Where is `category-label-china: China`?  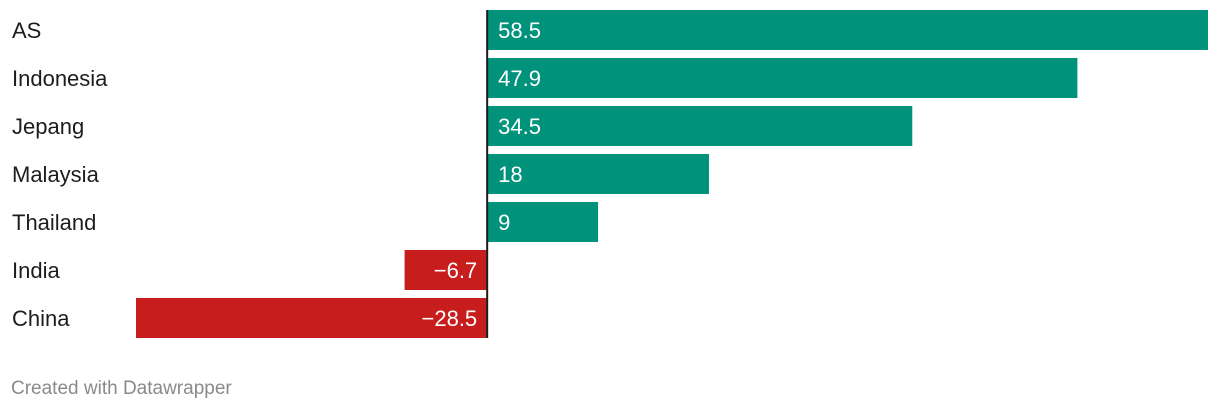
category-label-china: China is located at coordinates (41, 318).